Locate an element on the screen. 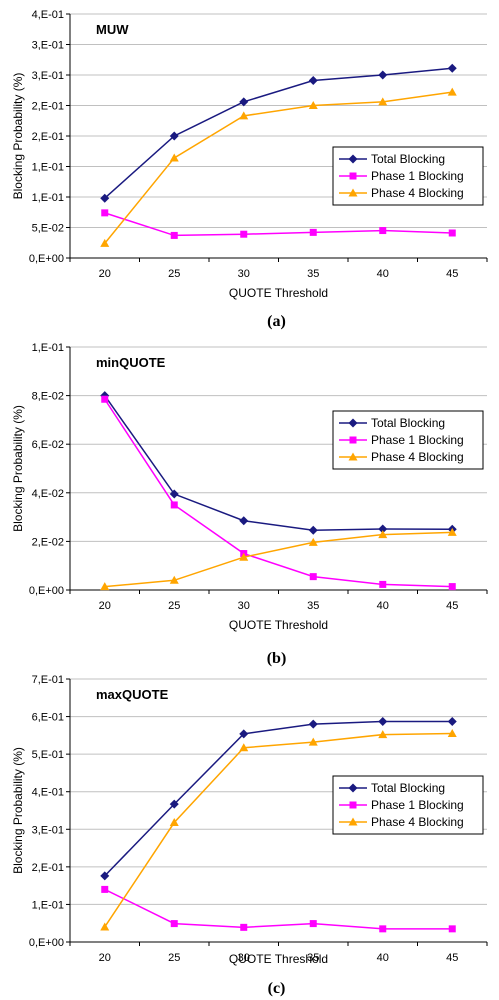 The height and width of the screenshot is (1000, 499). panel-caption: (a) is located at coordinates (276, 321).